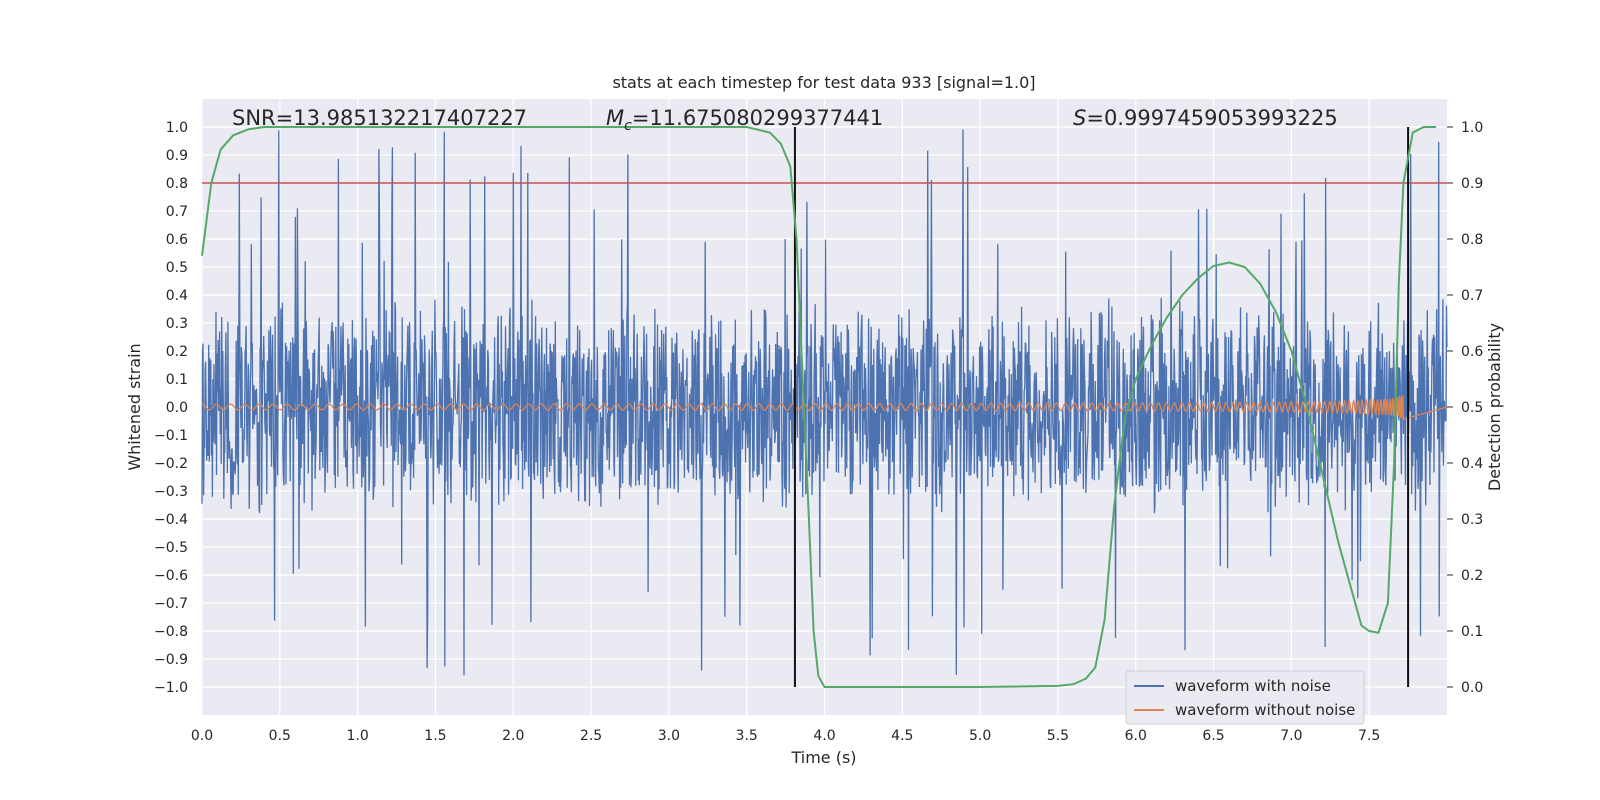 This screenshot has height=800, width=1600. Describe the element at coordinates (177, 352) in the screenshot. I see `y-tick-label: 0.2` at that location.